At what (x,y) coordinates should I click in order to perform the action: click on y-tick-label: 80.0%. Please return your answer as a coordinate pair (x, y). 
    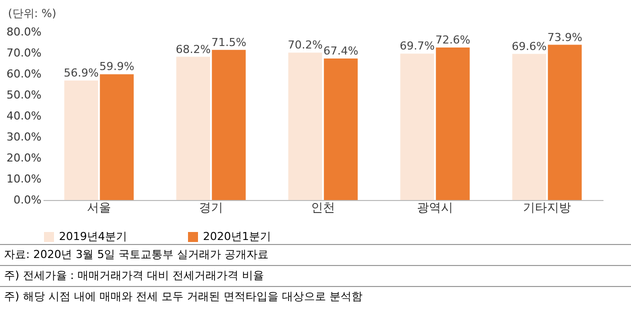
    Looking at the image, I should click on (24, 32).